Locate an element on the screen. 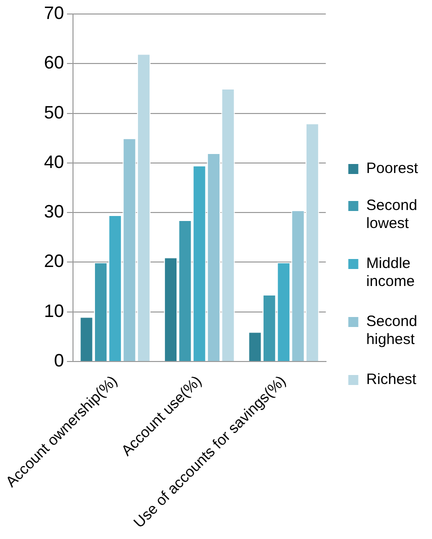 The width and height of the screenshot is (432, 539). y-tick-label: 70 is located at coordinates (54, 12).